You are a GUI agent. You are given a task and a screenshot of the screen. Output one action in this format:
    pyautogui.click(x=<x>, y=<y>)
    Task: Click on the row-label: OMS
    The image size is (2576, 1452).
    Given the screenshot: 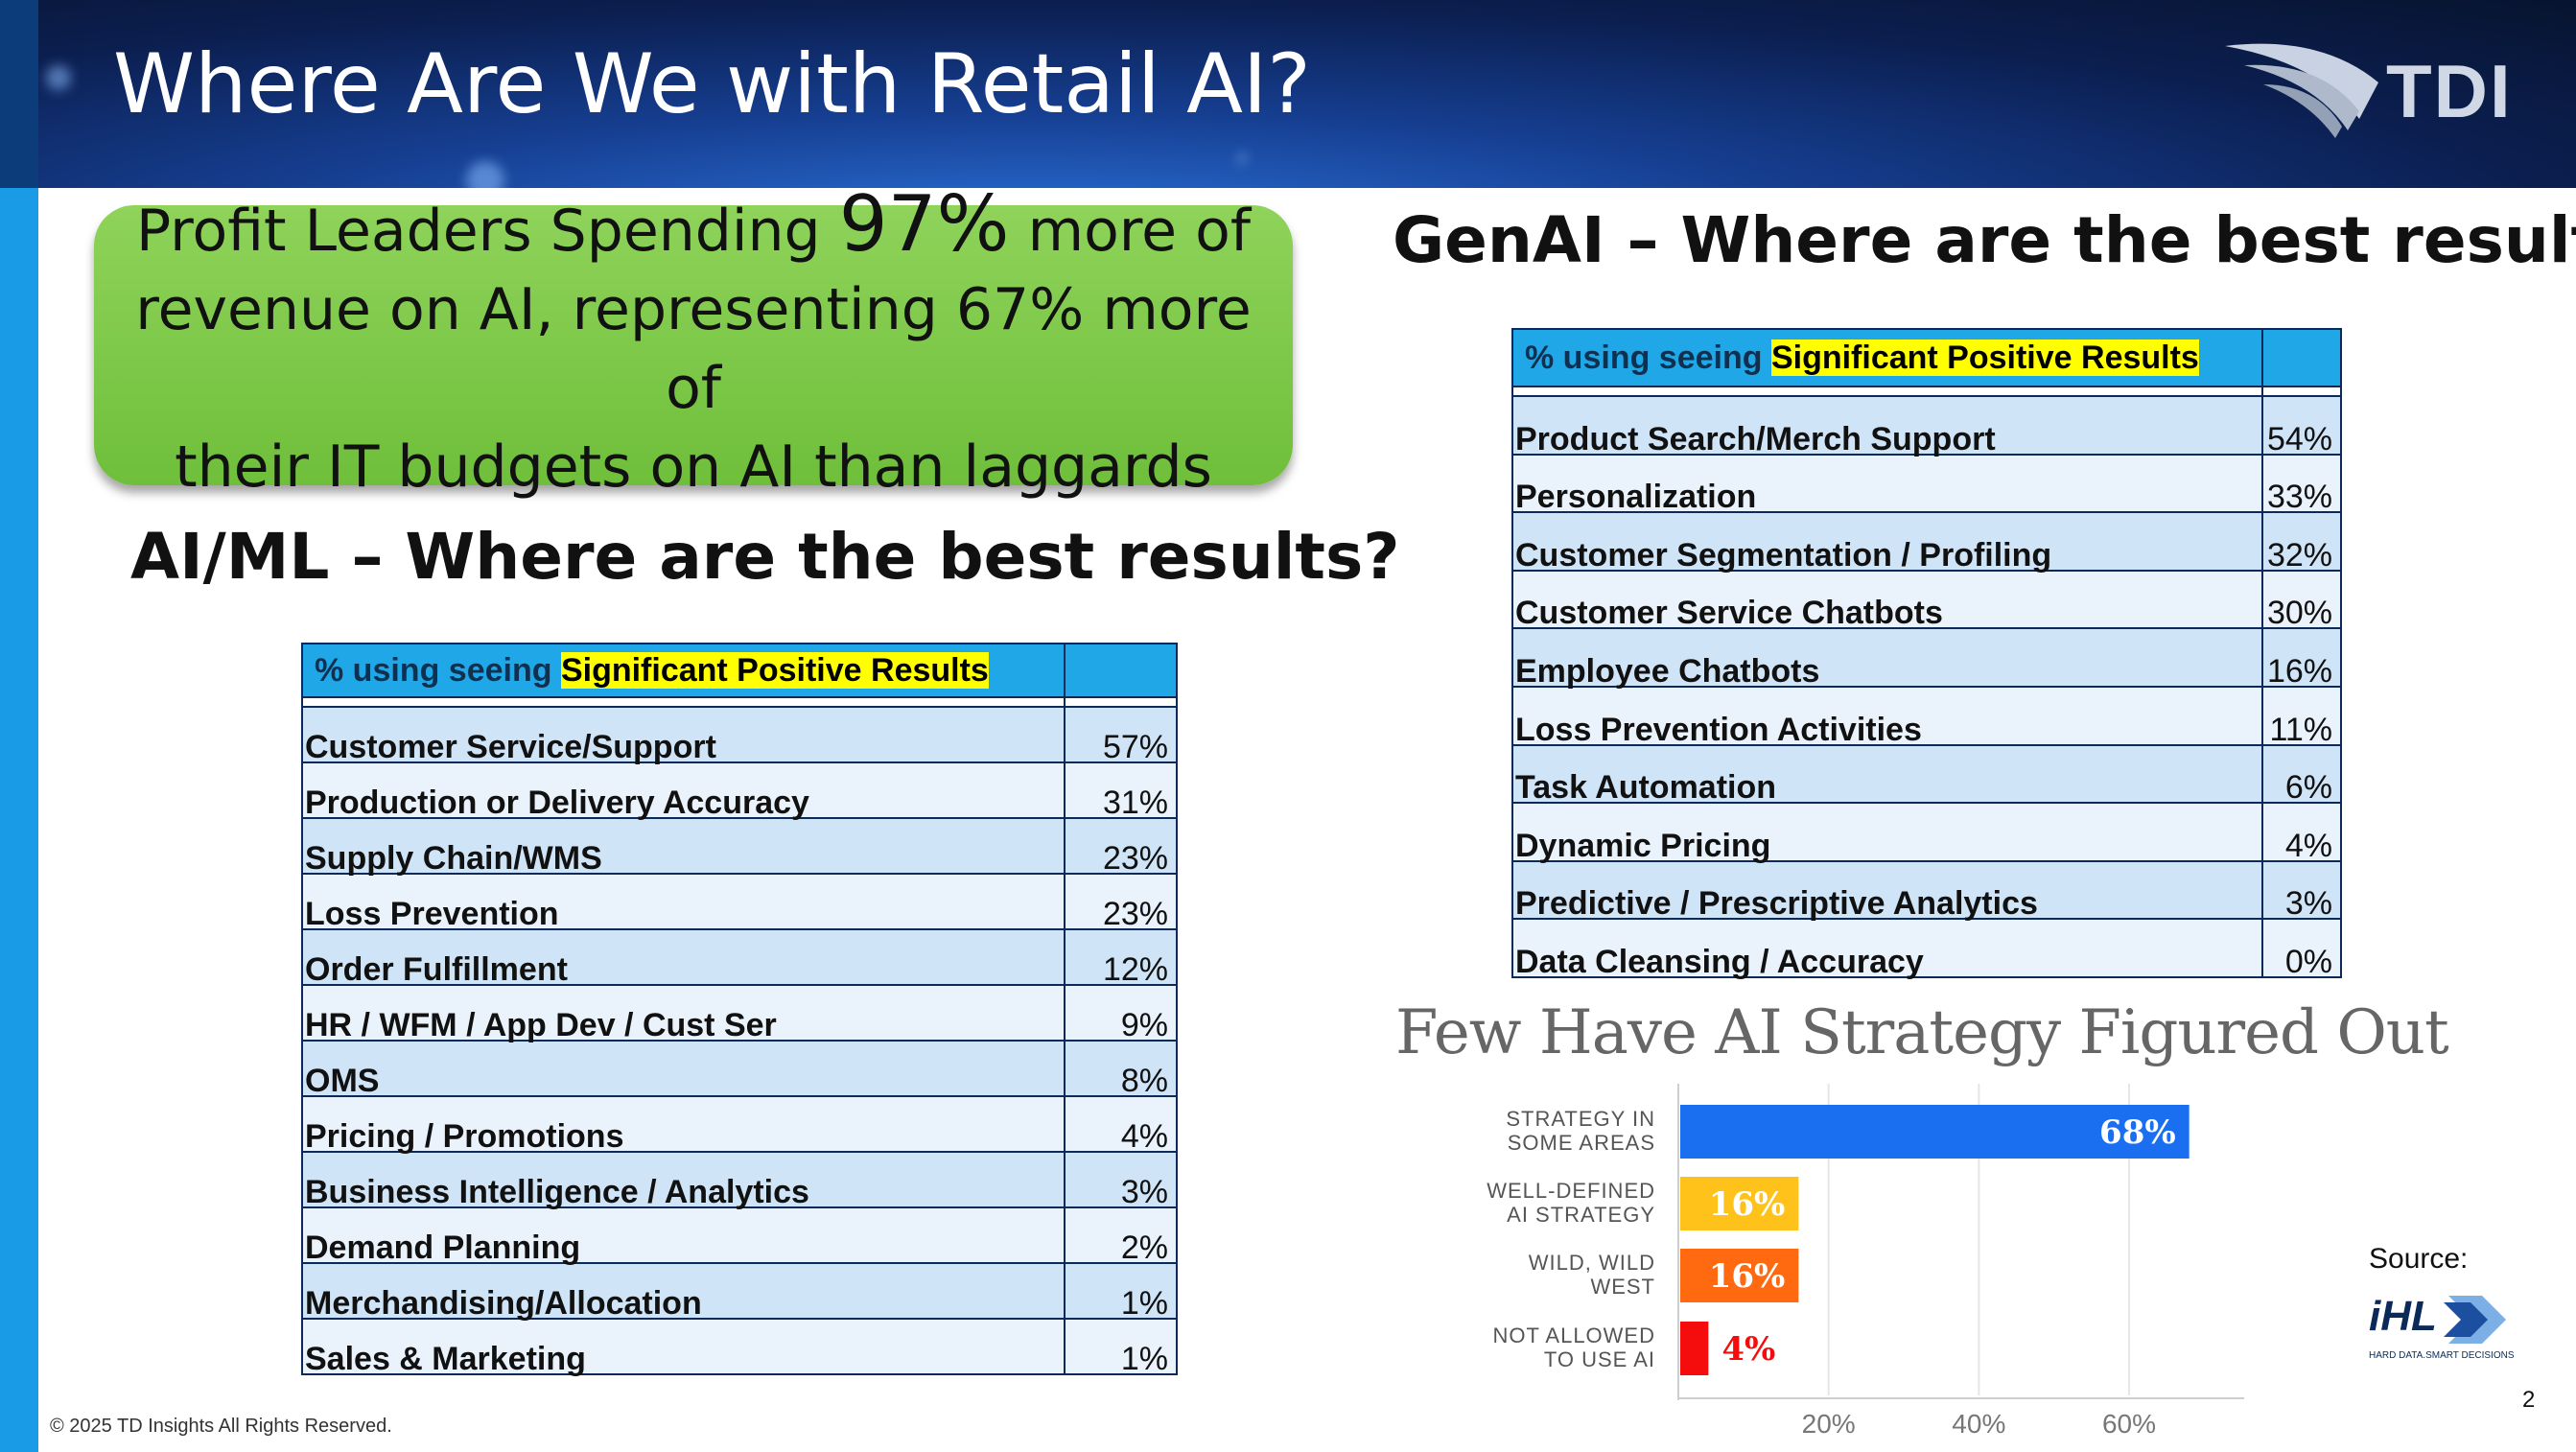 What is the action you would take?
    pyautogui.click(x=683, y=1068)
    